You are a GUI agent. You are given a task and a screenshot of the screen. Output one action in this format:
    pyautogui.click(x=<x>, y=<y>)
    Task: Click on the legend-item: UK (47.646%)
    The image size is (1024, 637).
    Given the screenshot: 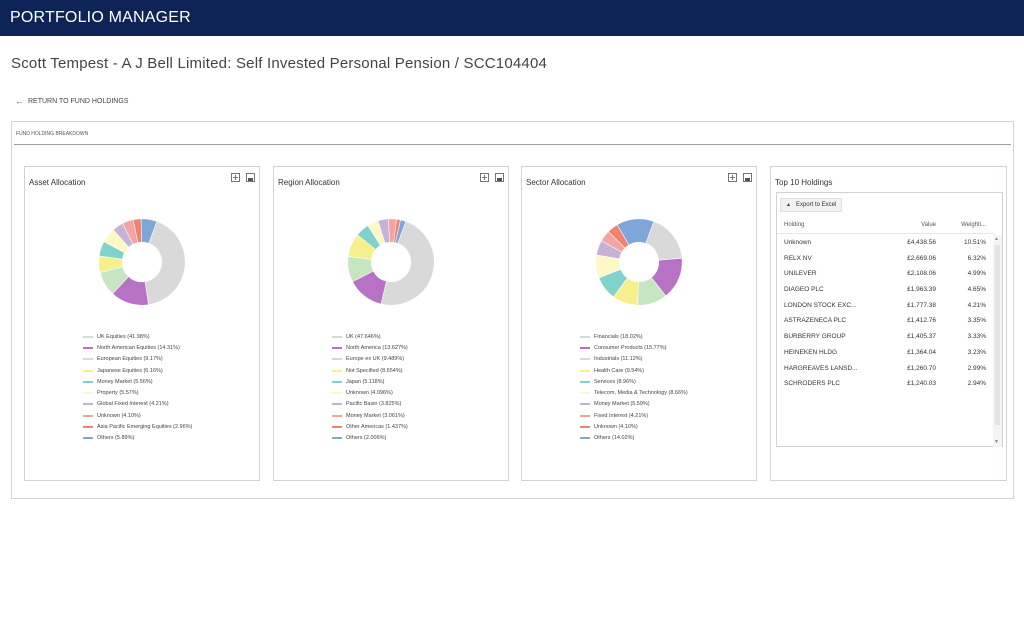 What is the action you would take?
    pyautogui.click(x=370, y=336)
    